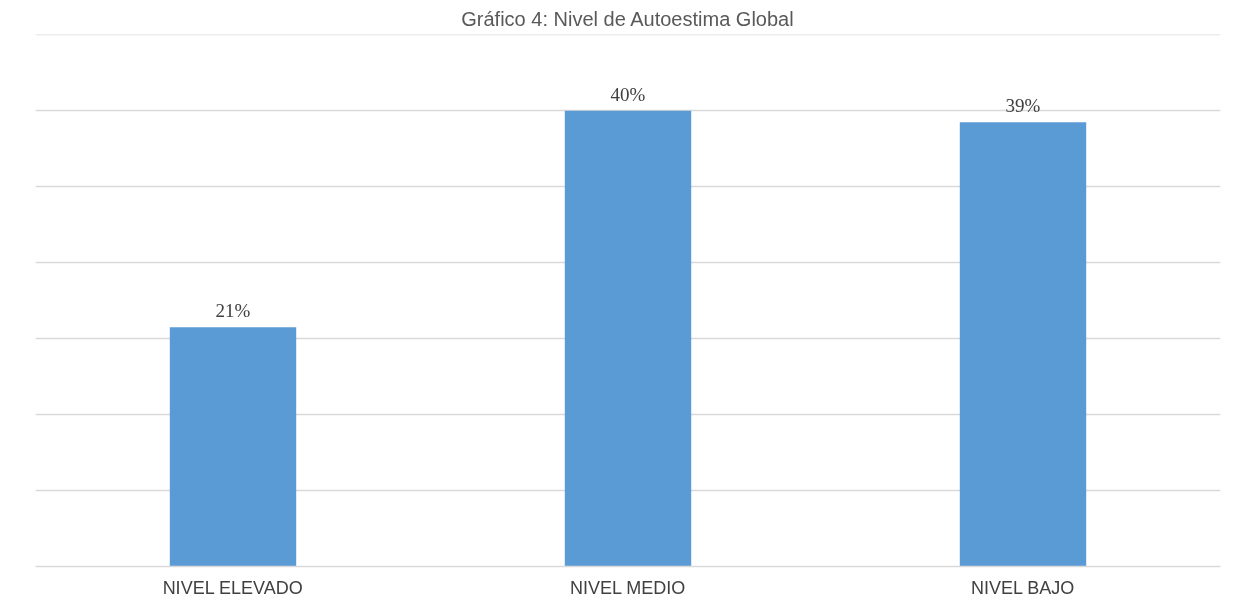 The height and width of the screenshot is (614, 1243). Describe the element at coordinates (1022, 587) in the screenshot. I see `x-tick-label: NIVEL BAJO` at that location.